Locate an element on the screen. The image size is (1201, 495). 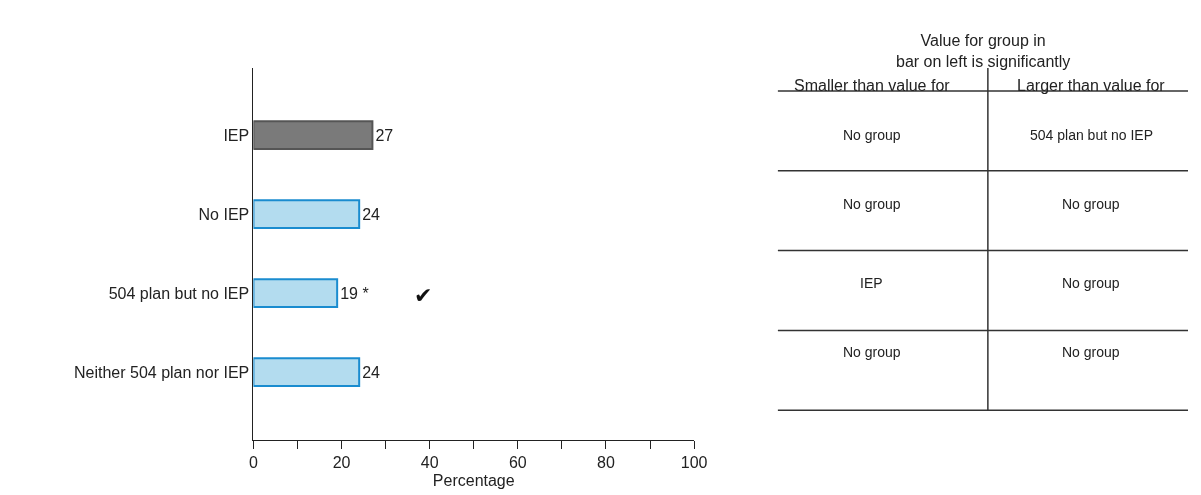
data-label: 27 is located at coordinates (384, 135).